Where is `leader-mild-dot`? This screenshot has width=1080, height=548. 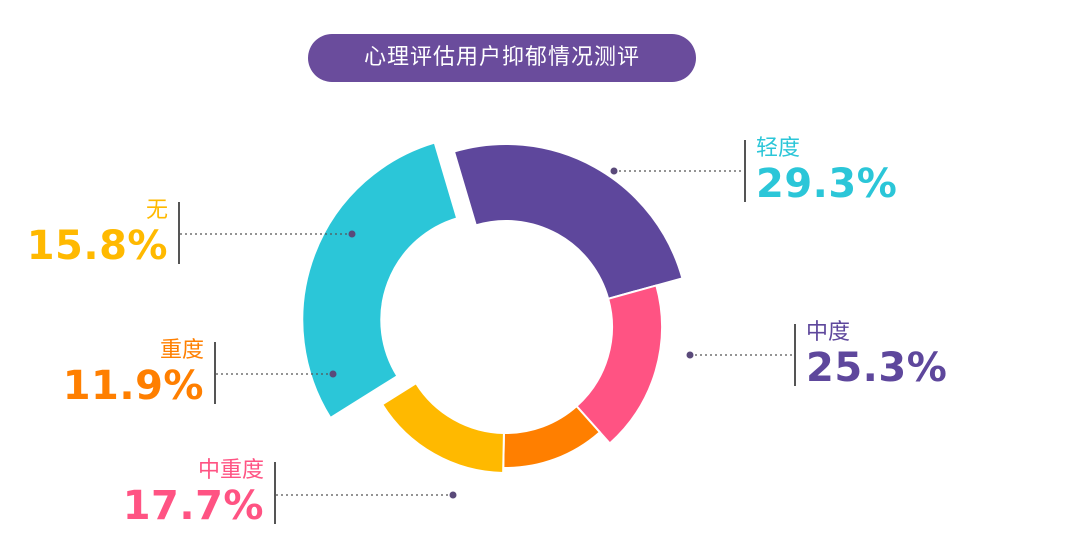
leader-mild-dot is located at coordinates (614, 171).